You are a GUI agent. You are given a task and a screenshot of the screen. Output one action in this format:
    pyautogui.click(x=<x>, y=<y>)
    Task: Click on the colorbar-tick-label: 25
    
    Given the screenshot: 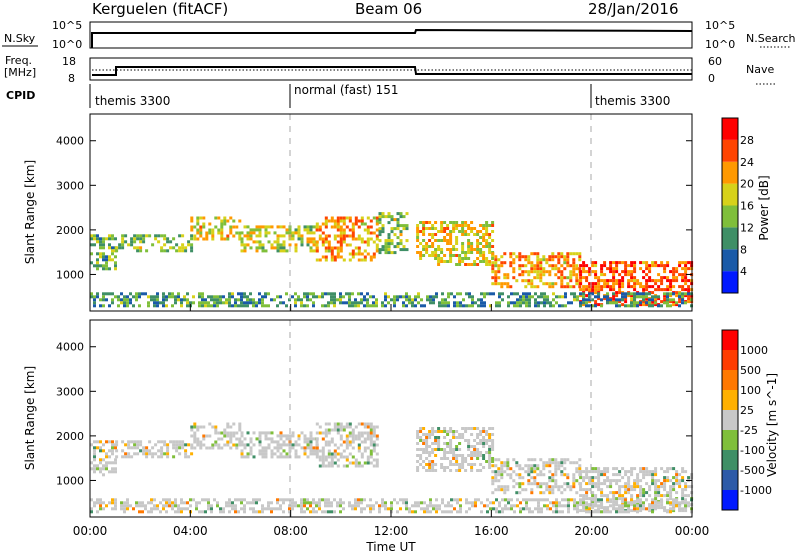 What is the action you would take?
    pyautogui.click(x=747, y=410)
    